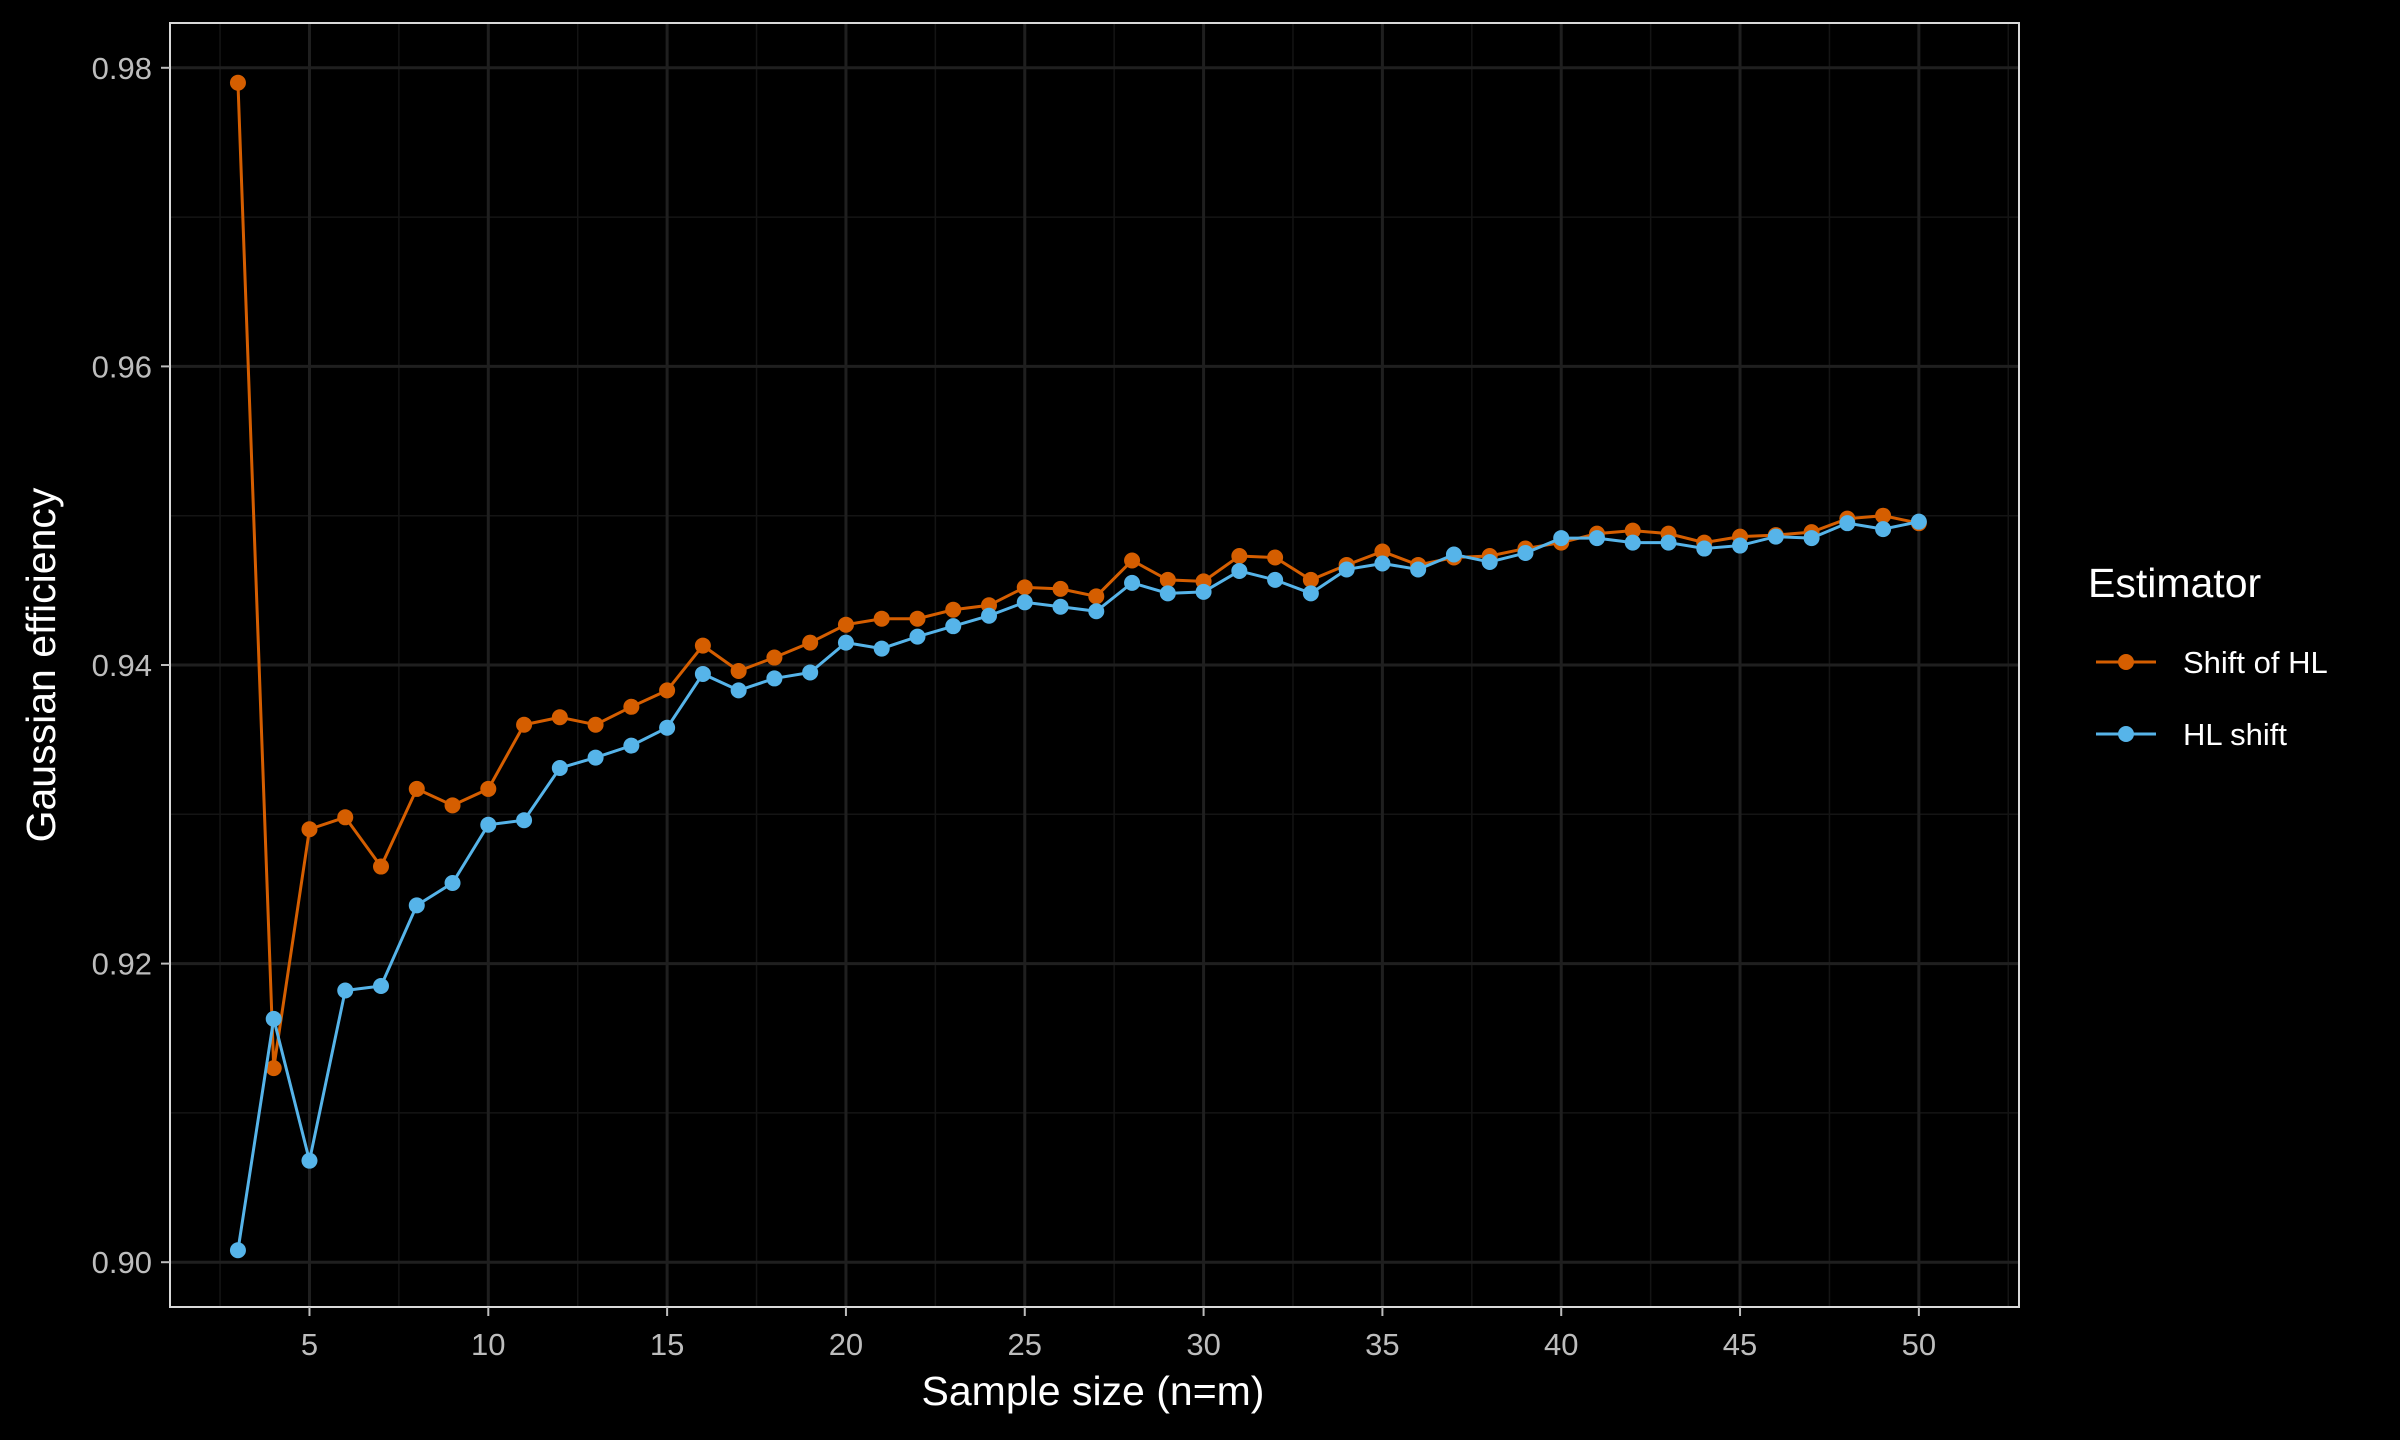 This screenshot has width=2400, height=1440. Describe the element at coordinates (2174, 583) in the screenshot. I see `legend-title: Estimator` at that location.